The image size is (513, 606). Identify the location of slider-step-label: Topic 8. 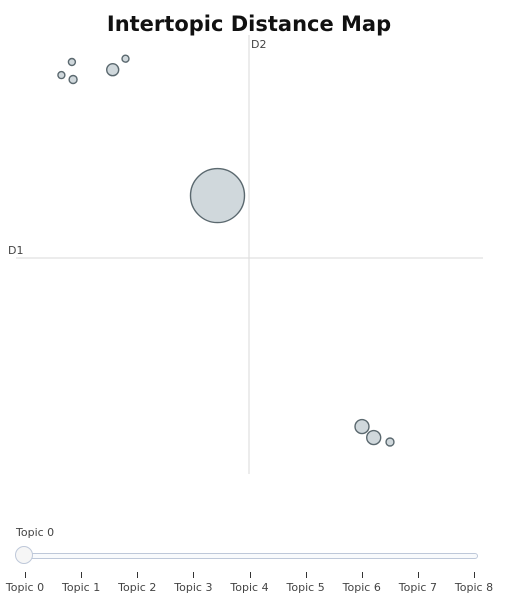
(474, 587).